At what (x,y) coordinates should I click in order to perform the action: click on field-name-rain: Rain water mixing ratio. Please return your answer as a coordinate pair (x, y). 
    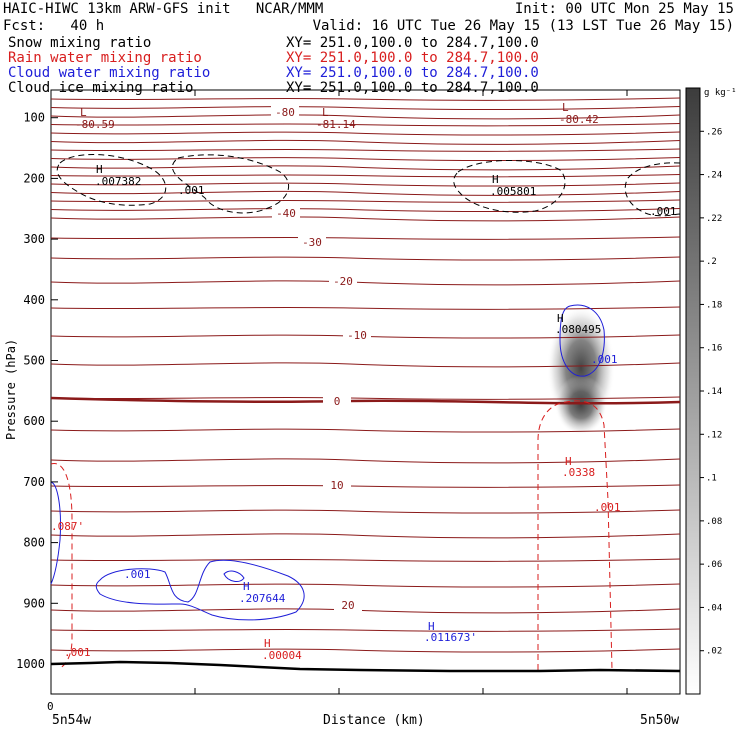
    Looking at the image, I should click on (105, 58).